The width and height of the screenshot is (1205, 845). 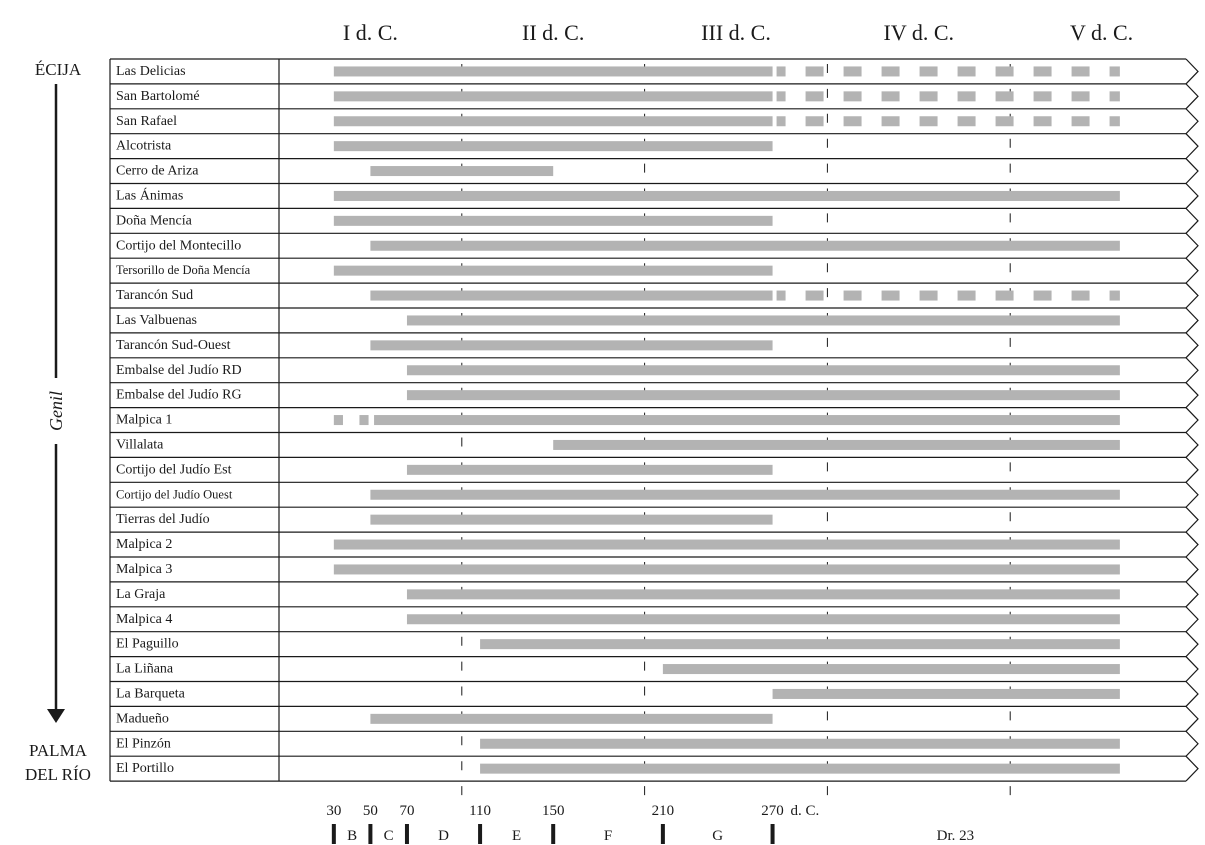 I want to click on site-row: Cerro de Ariza, so click(x=335, y=171).